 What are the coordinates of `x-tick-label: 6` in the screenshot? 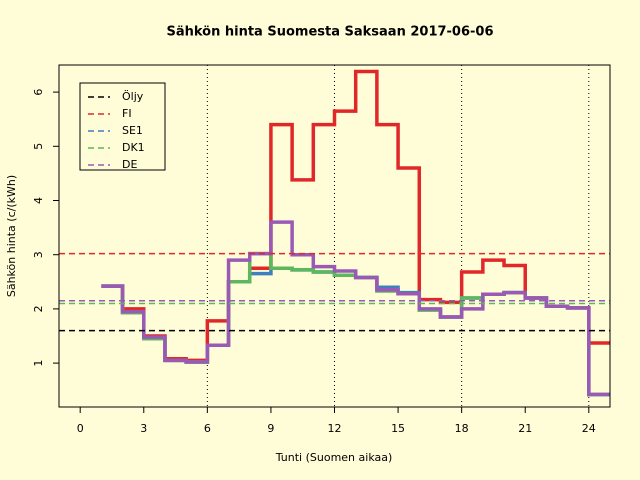 It's located at (207, 428).